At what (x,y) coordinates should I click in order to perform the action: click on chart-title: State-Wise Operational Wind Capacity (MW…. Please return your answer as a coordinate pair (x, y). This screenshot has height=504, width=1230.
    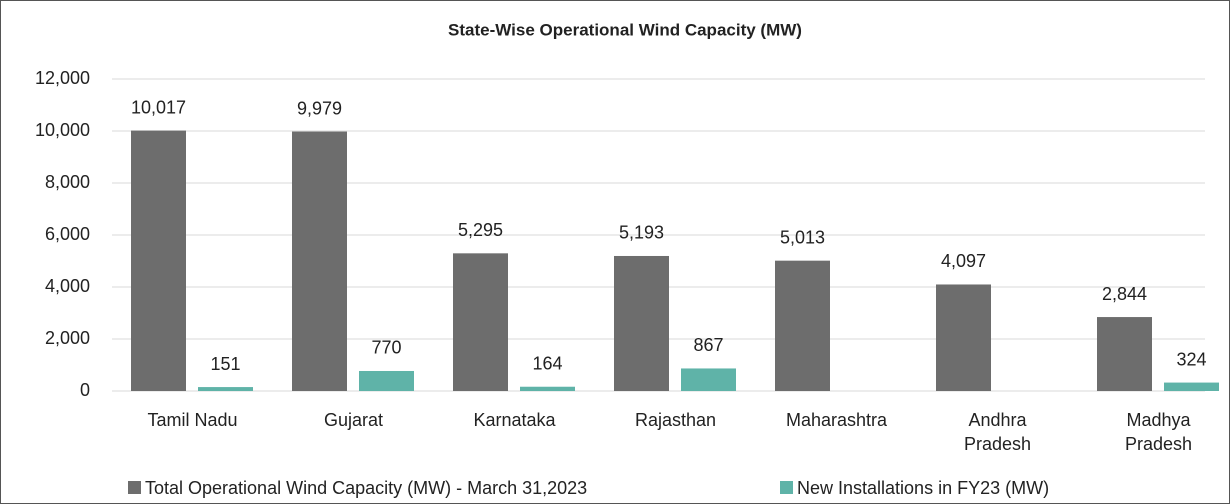
    Looking at the image, I should click on (625, 29).